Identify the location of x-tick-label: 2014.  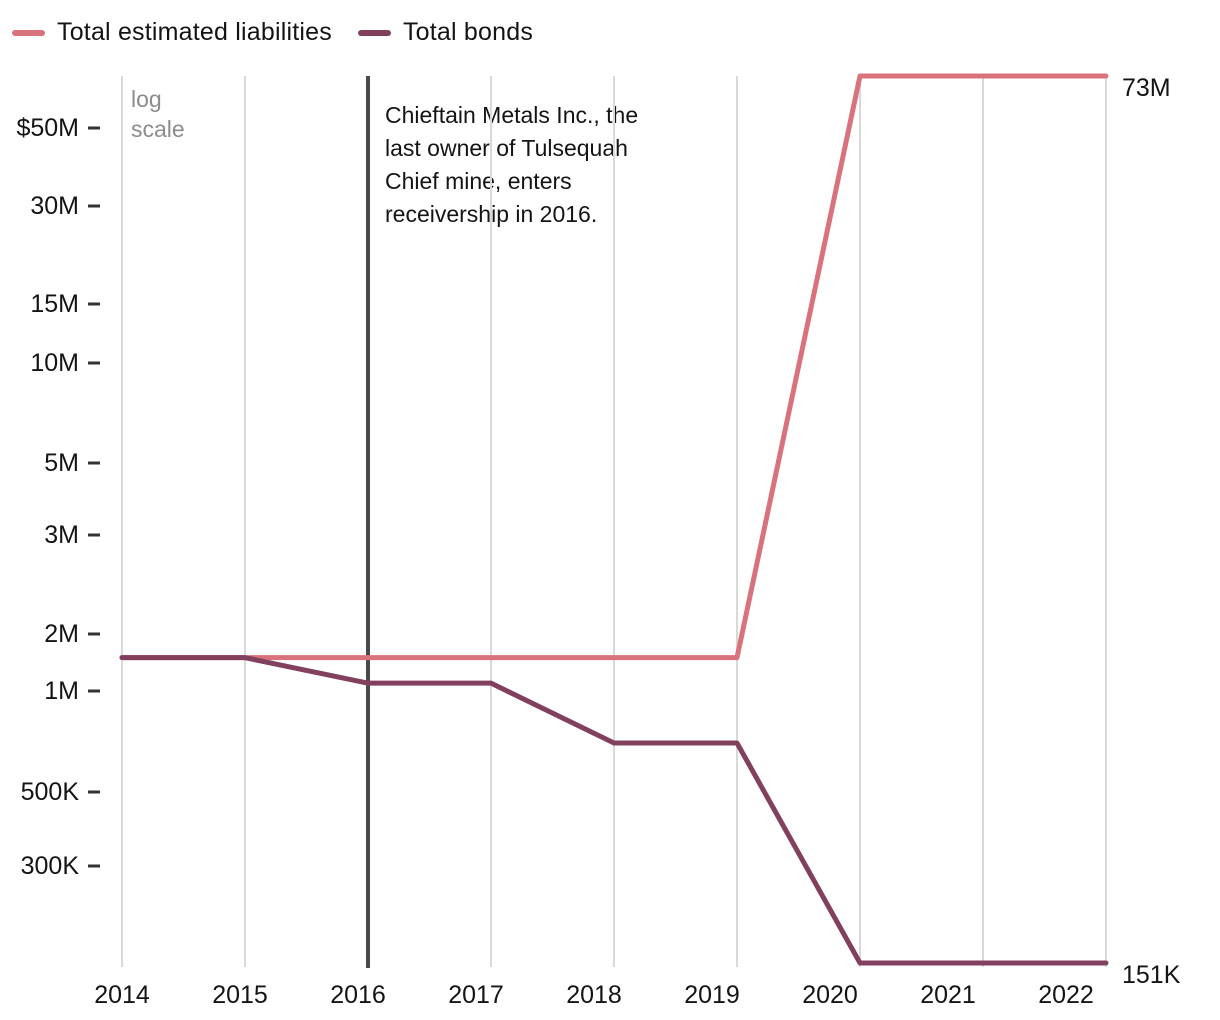
(122, 995).